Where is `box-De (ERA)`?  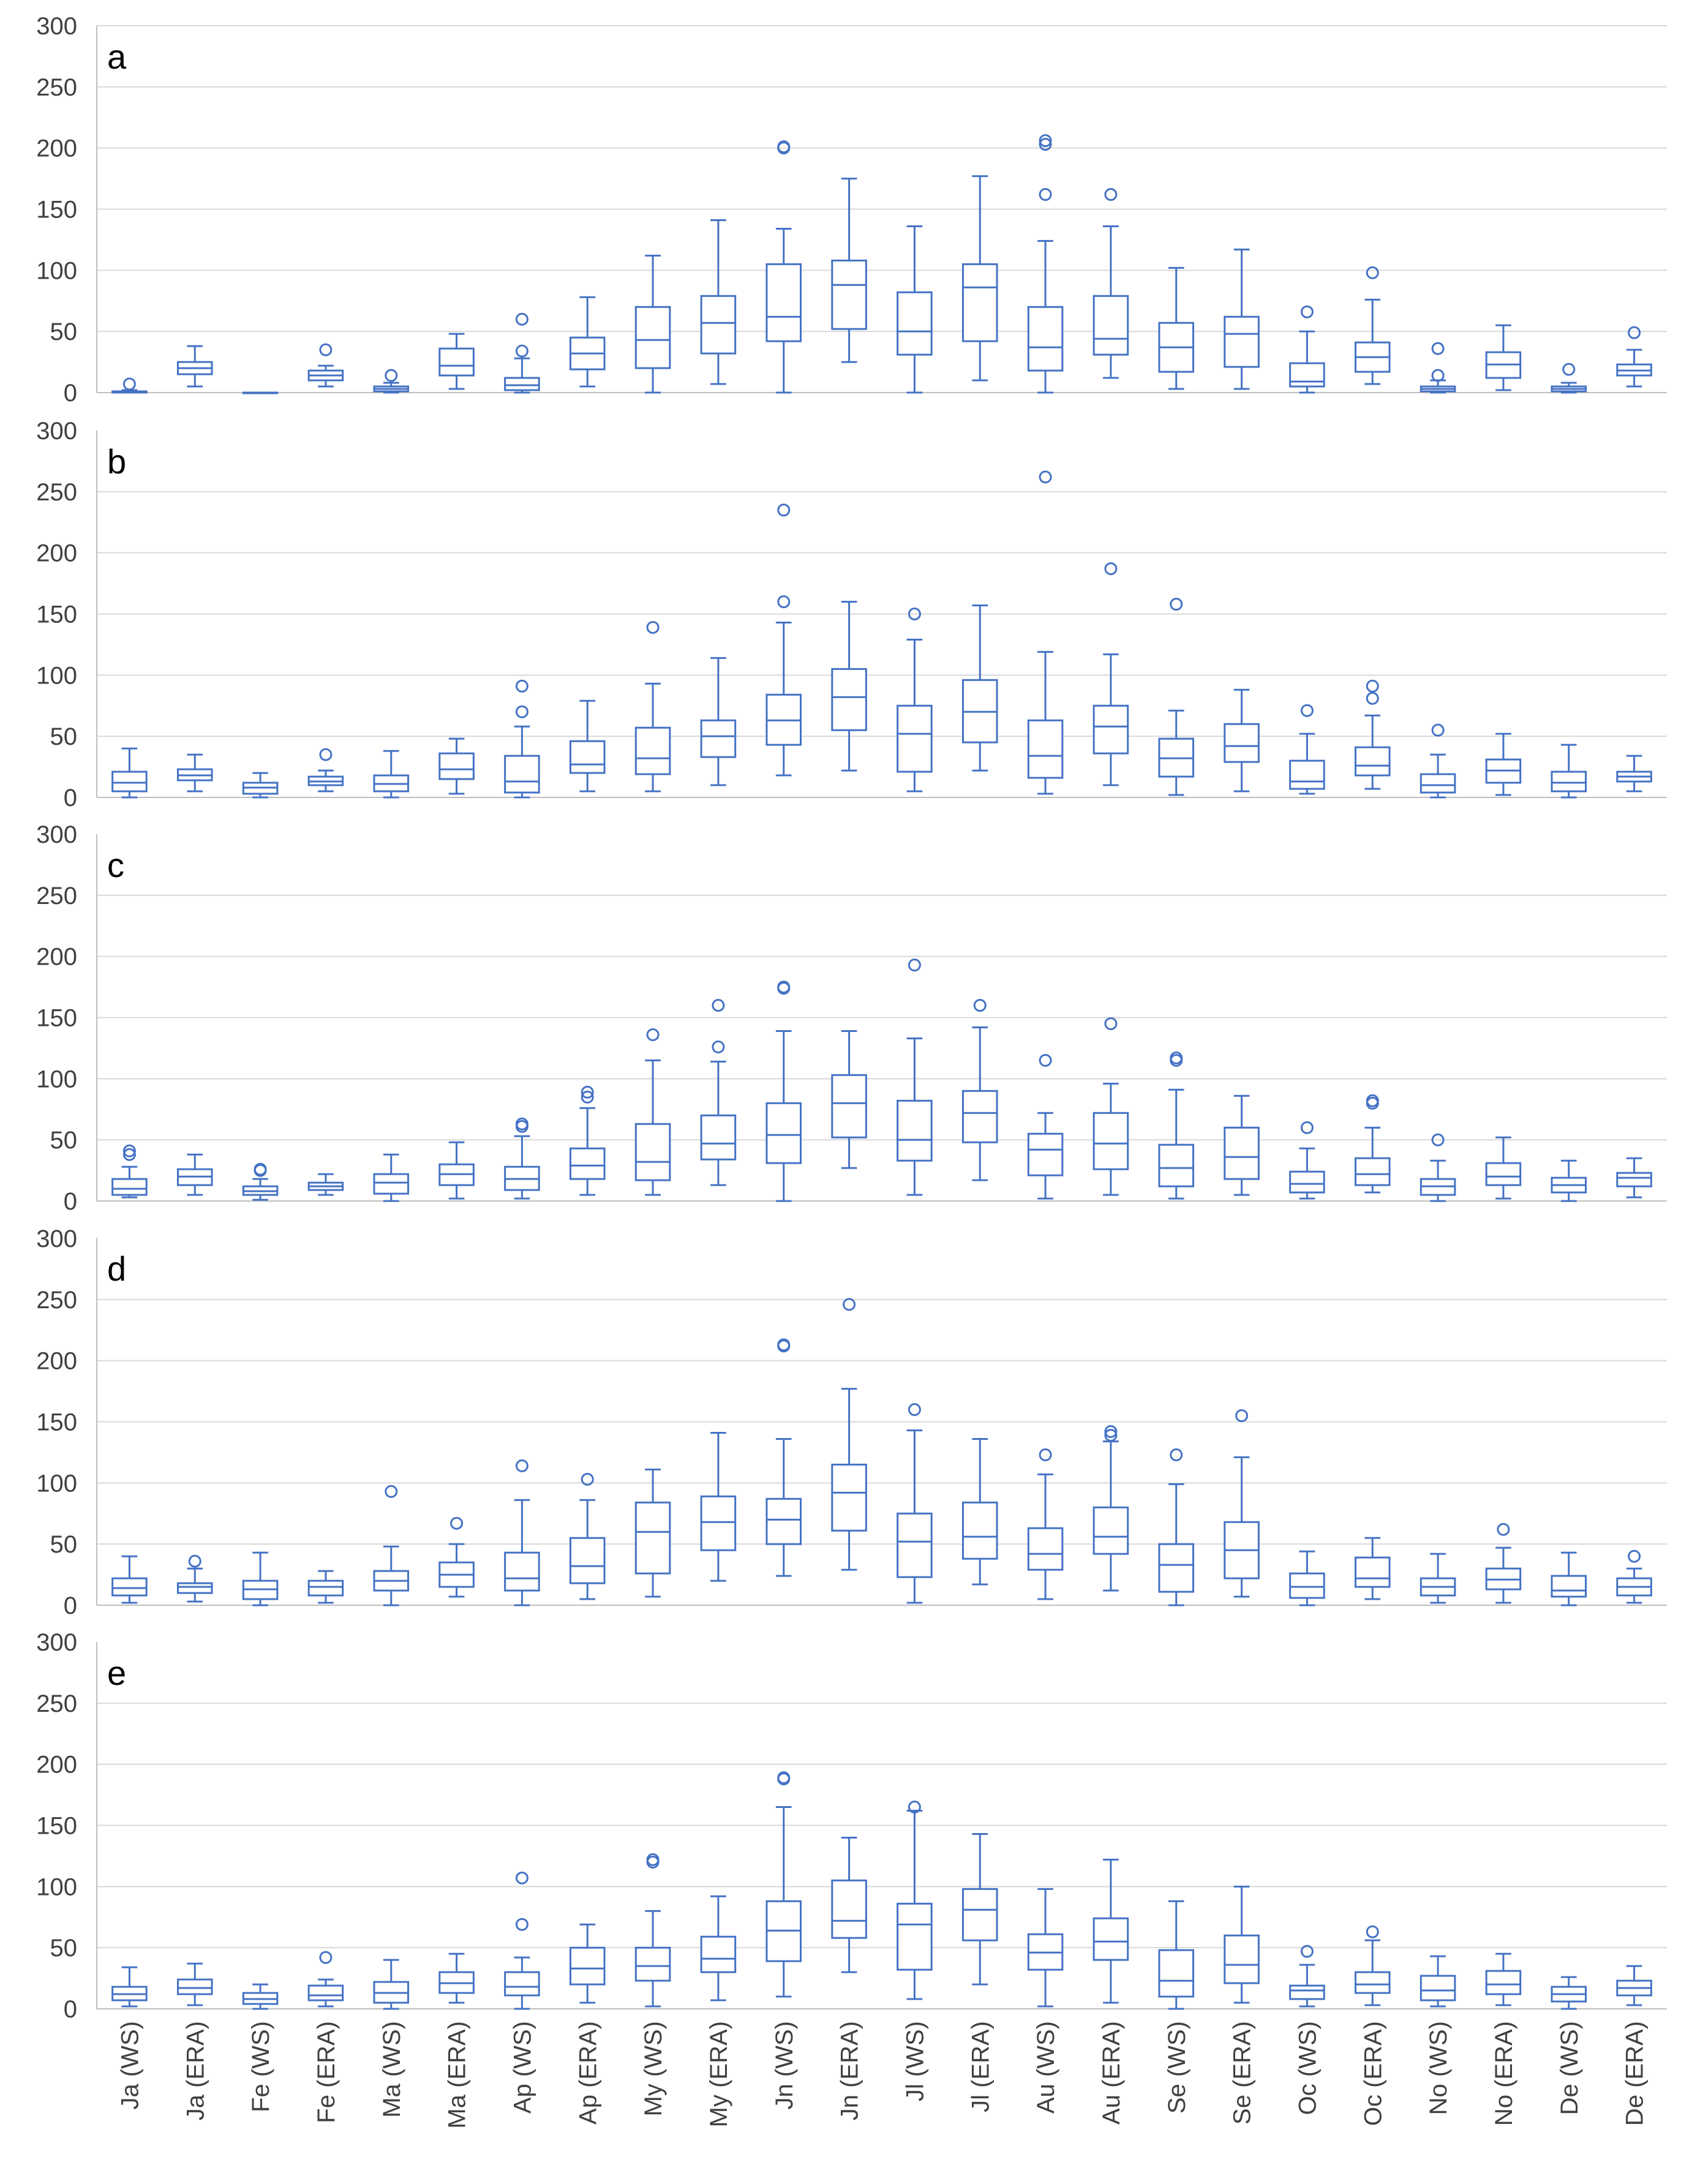 box-De (ERA) is located at coordinates (1634, 1178).